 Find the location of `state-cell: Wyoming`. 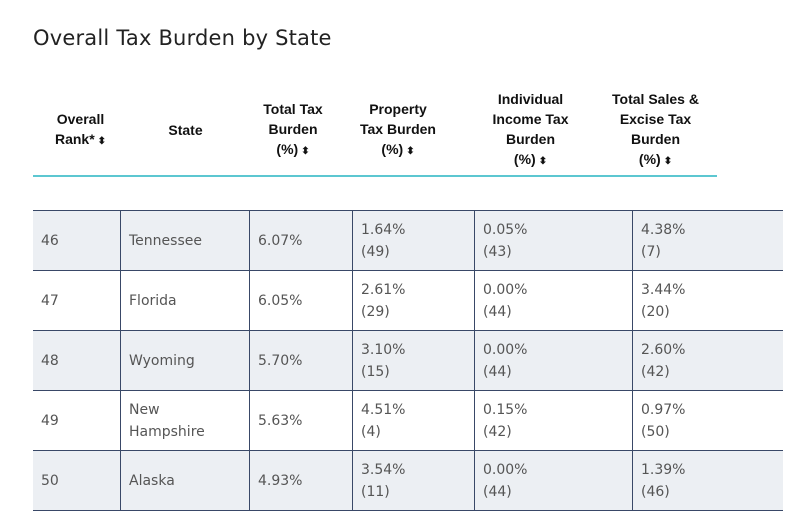

state-cell: Wyoming is located at coordinates (184, 360).